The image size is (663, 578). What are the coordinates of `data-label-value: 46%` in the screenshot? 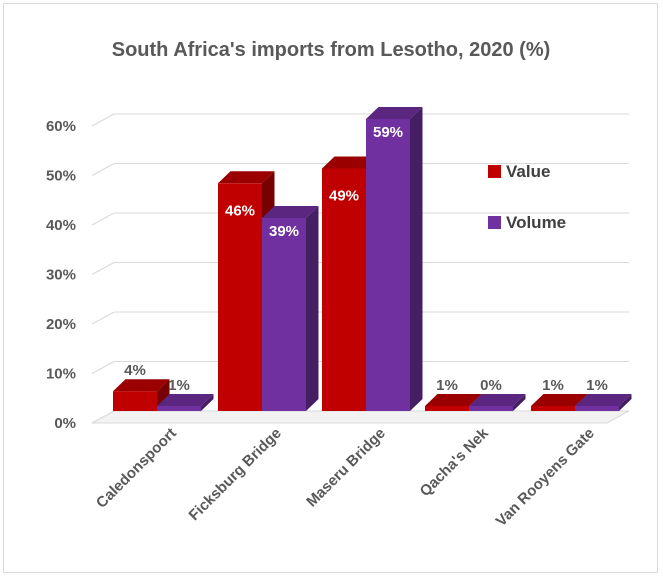 It's located at (240, 210).